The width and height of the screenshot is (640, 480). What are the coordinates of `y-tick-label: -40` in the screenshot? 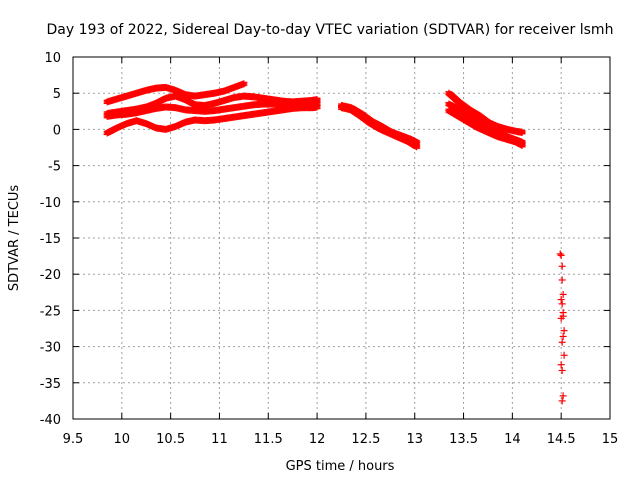 It's located at (50, 420).